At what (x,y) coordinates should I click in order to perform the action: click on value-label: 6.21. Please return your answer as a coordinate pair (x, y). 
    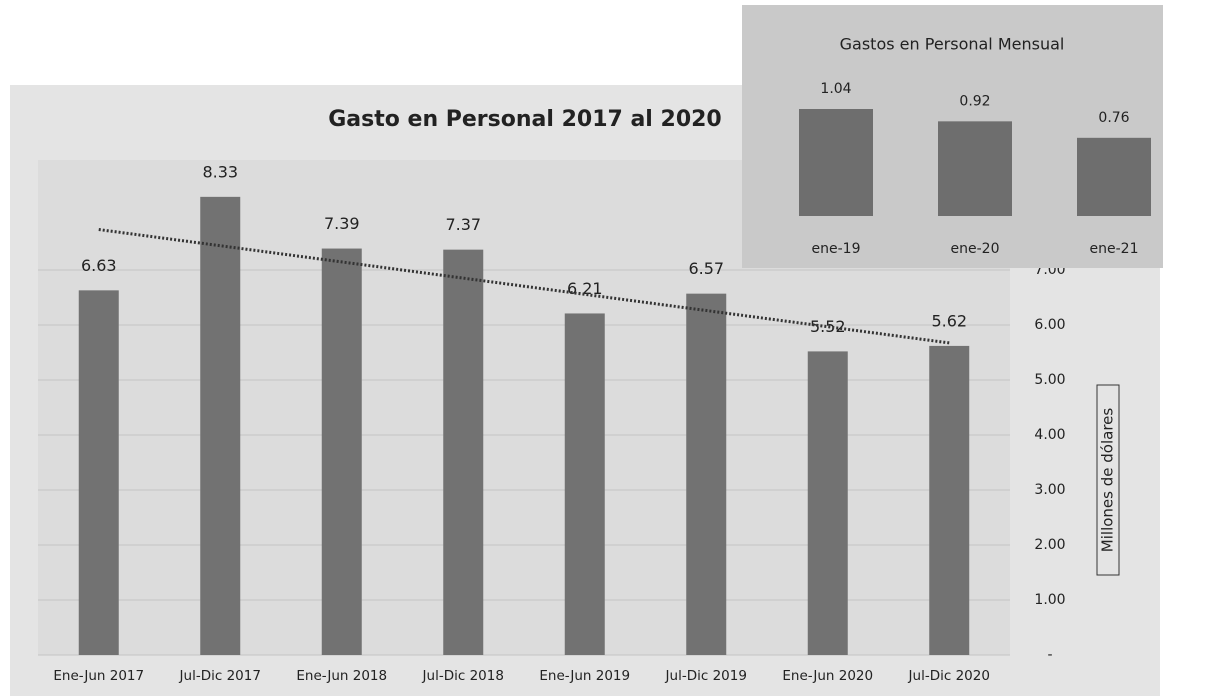
    Looking at the image, I should click on (585, 288).